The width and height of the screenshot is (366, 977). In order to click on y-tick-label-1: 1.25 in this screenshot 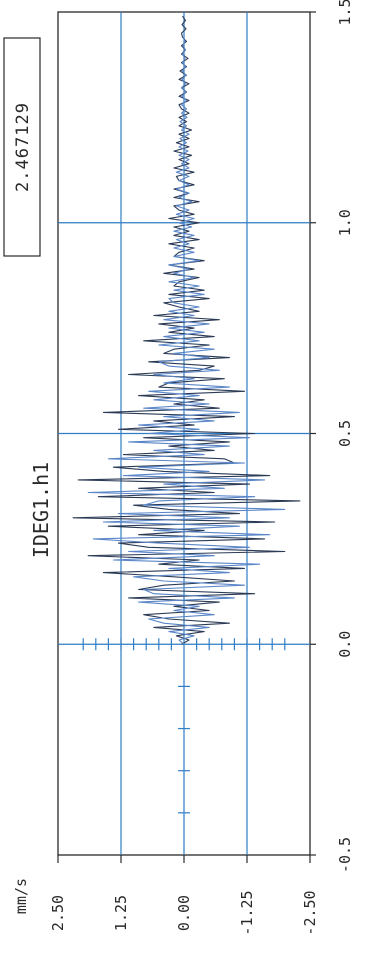, I will do `click(121, 913)`.